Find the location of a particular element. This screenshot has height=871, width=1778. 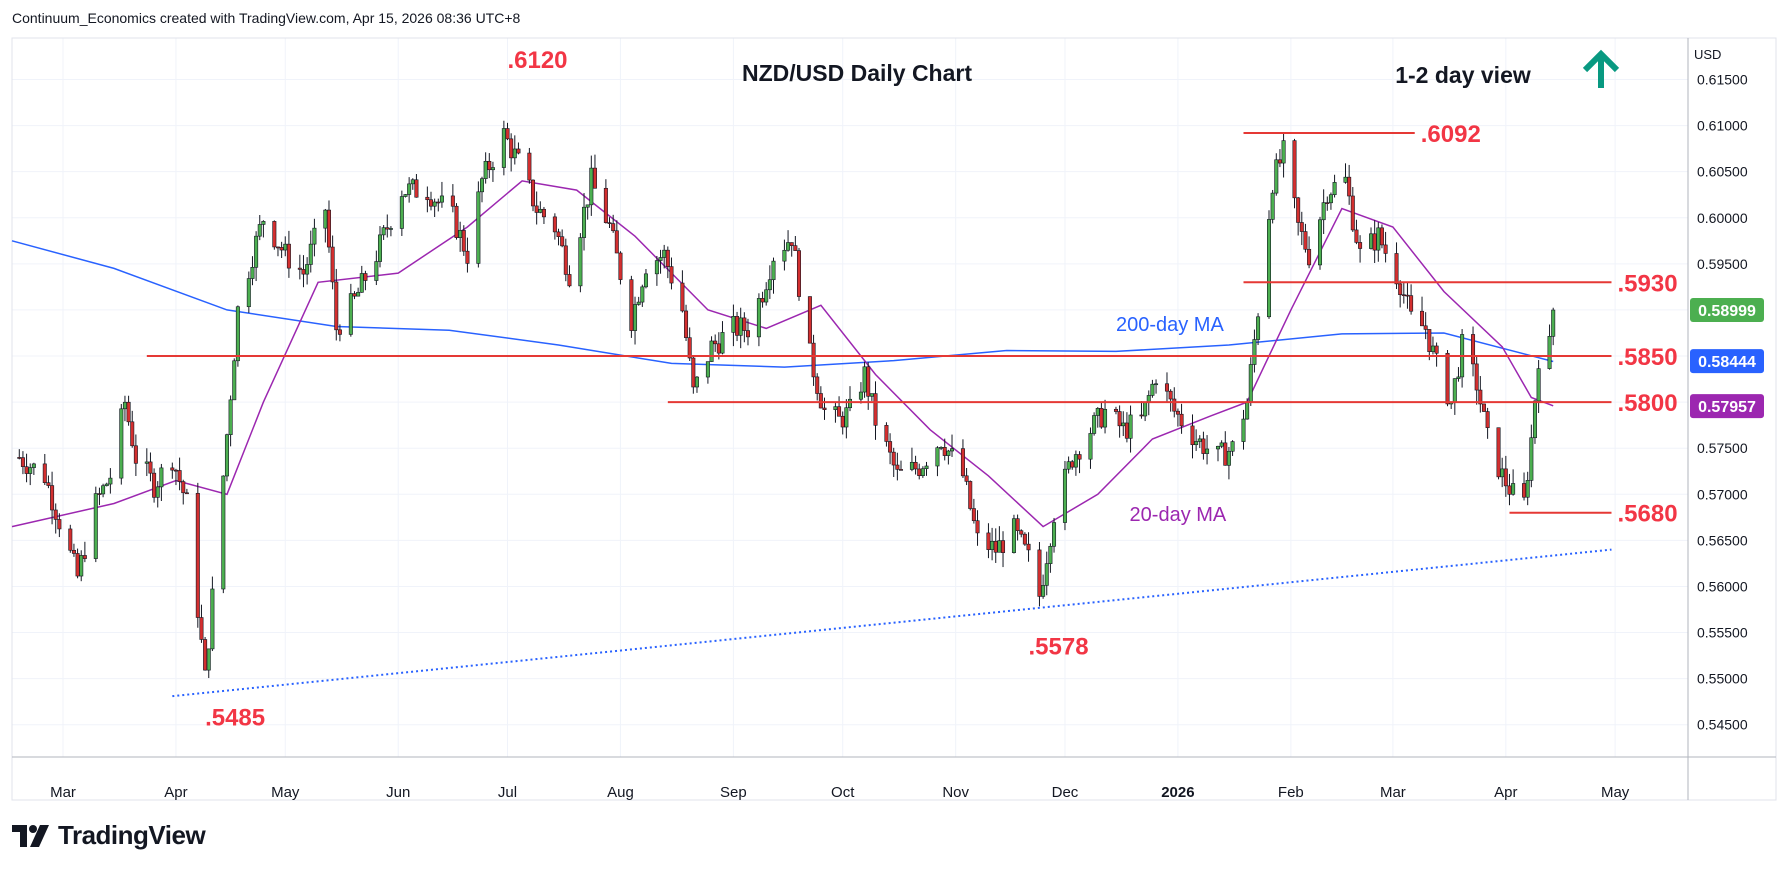

ma-label: 20-day MA is located at coordinates (1178, 515).